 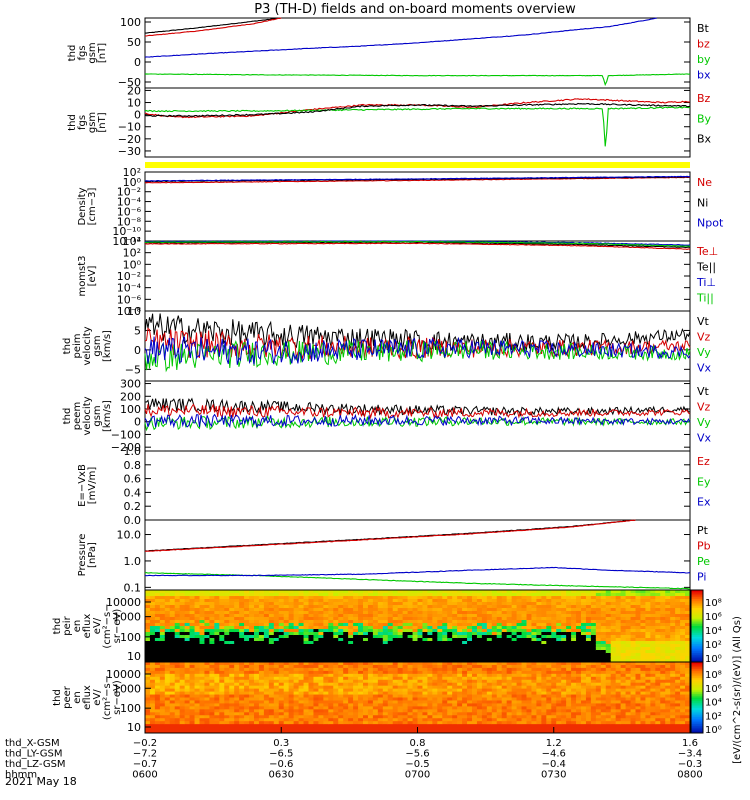 What do you see at coordinates (77, 626) in the screenshot?
I see `y-axis-label: en` at bounding box center [77, 626].